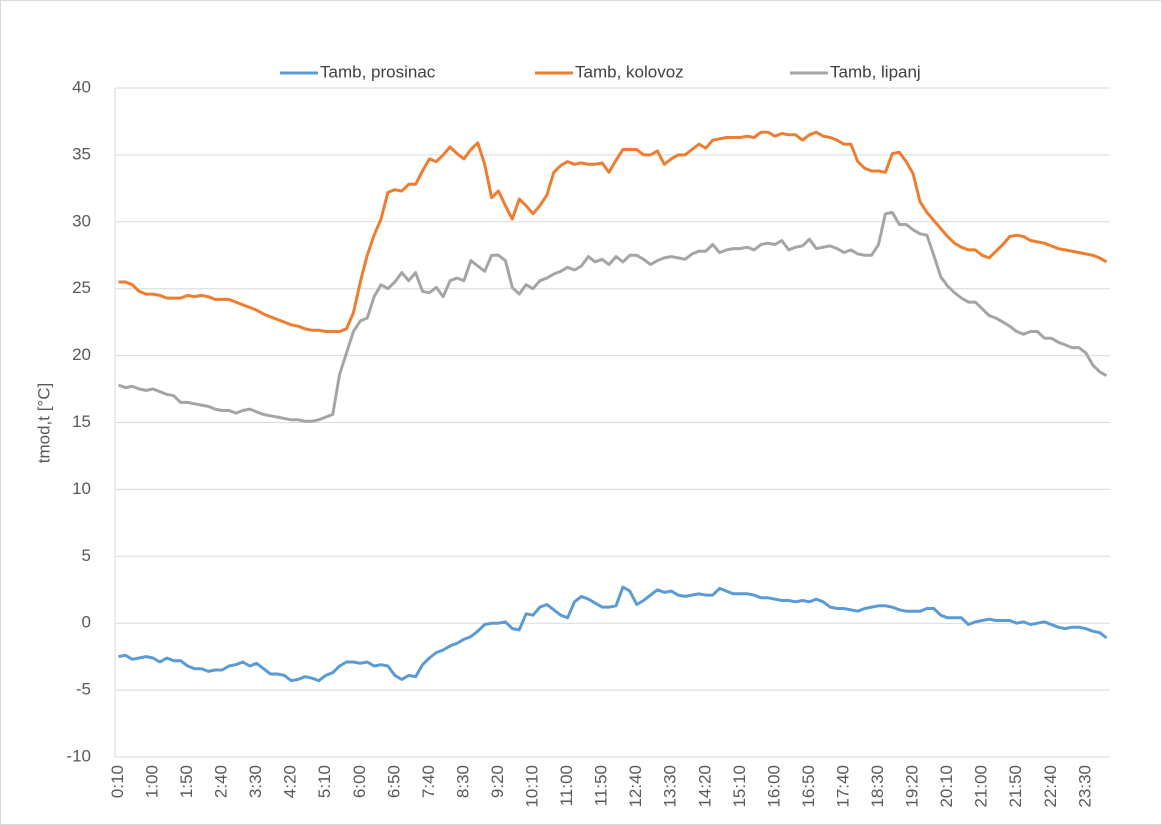  I want to click on y-tick-label: -10, so click(78, 755).